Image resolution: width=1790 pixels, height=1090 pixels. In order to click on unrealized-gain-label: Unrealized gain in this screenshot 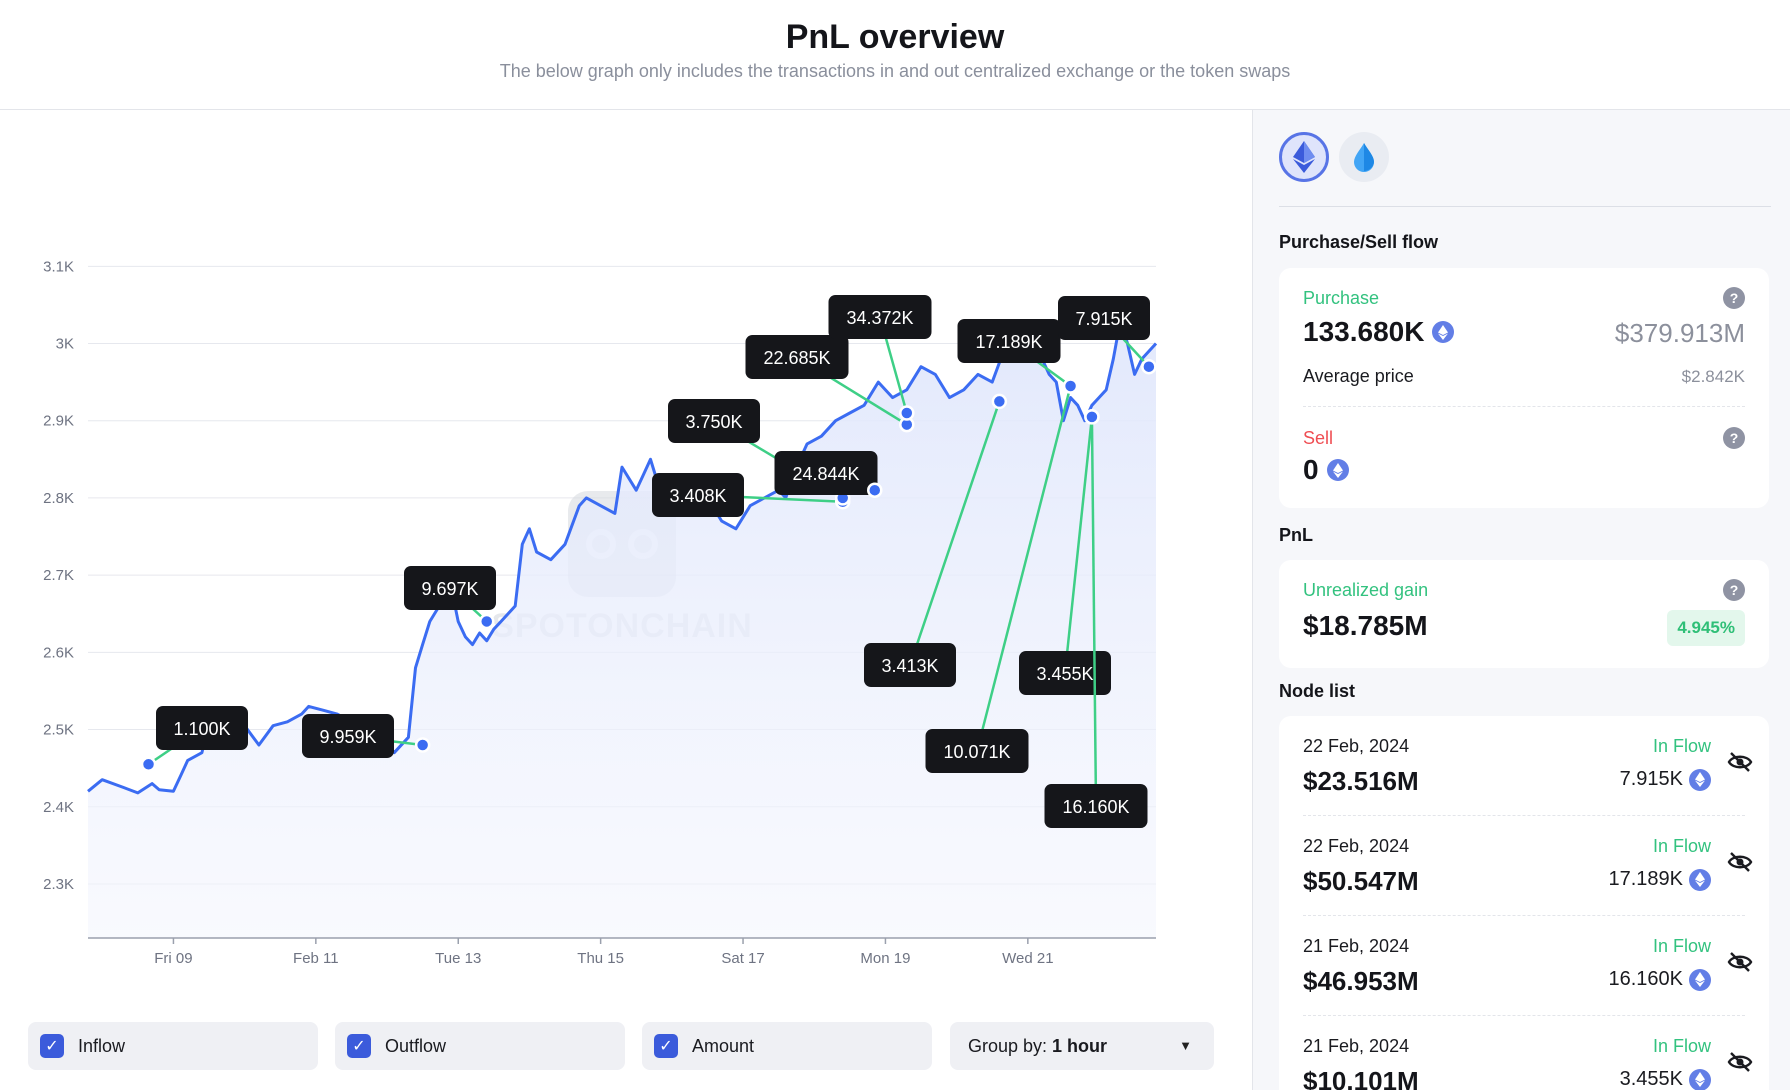, I will do `click(1366, 590)`.